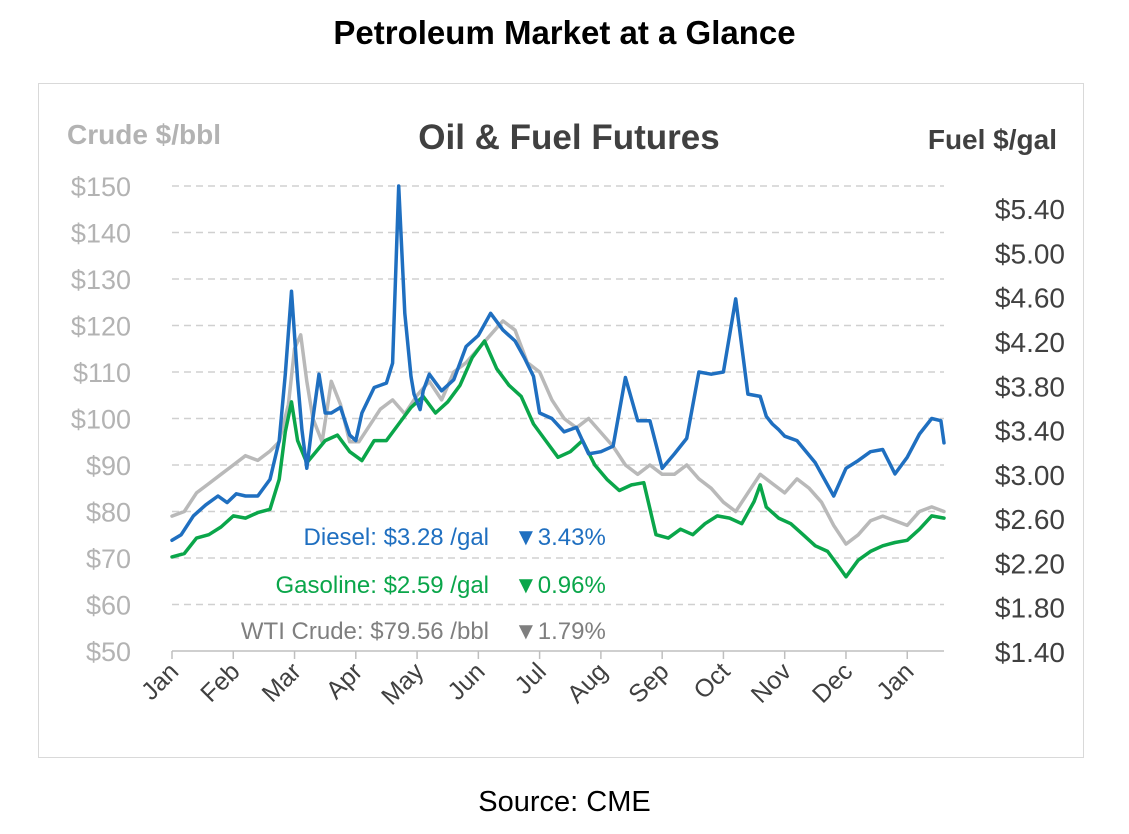 Image resolution: width=1129 pixels, height=834 pixels. What do you see at coordinates (648, 682) in the screenshot?
I see `x-tick-label: Sep` at bounding box center [648, 682].